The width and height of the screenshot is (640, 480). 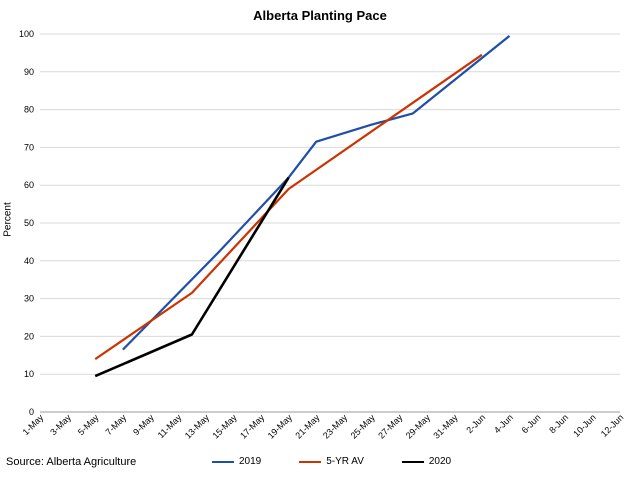 I want to click on x-tick-label: 3-May, so click(x=60, y=424).